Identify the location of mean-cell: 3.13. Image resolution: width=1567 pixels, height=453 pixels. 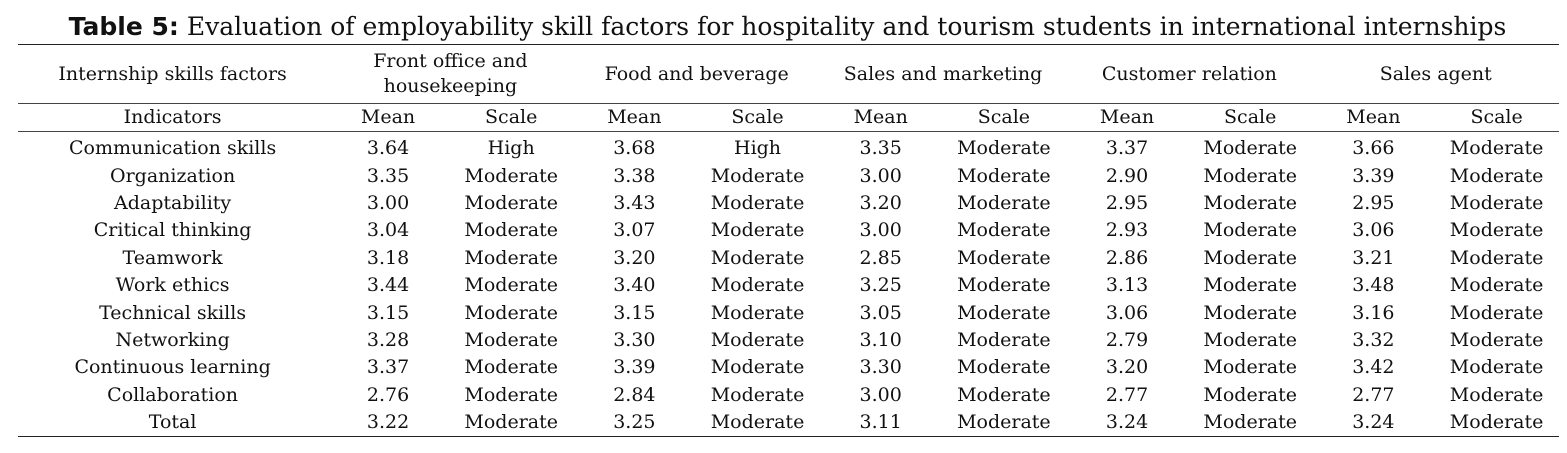
(1127, 285).